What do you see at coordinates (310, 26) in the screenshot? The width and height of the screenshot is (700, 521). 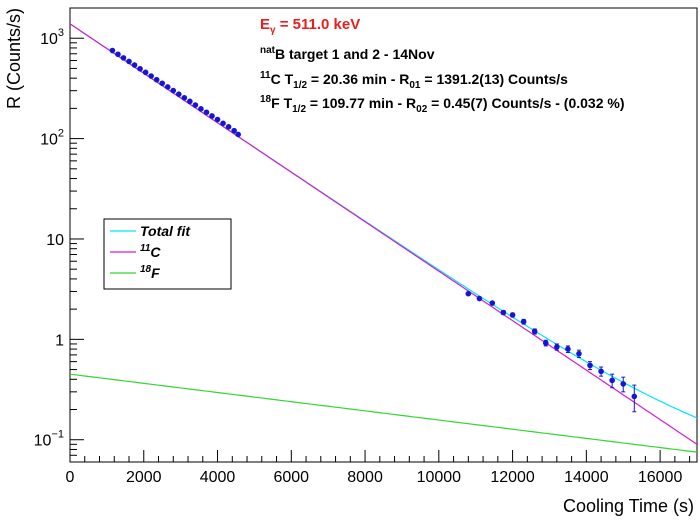 I see `energy-annotation: Eγ = 511.0 keV` at bounding box center [310, 26].